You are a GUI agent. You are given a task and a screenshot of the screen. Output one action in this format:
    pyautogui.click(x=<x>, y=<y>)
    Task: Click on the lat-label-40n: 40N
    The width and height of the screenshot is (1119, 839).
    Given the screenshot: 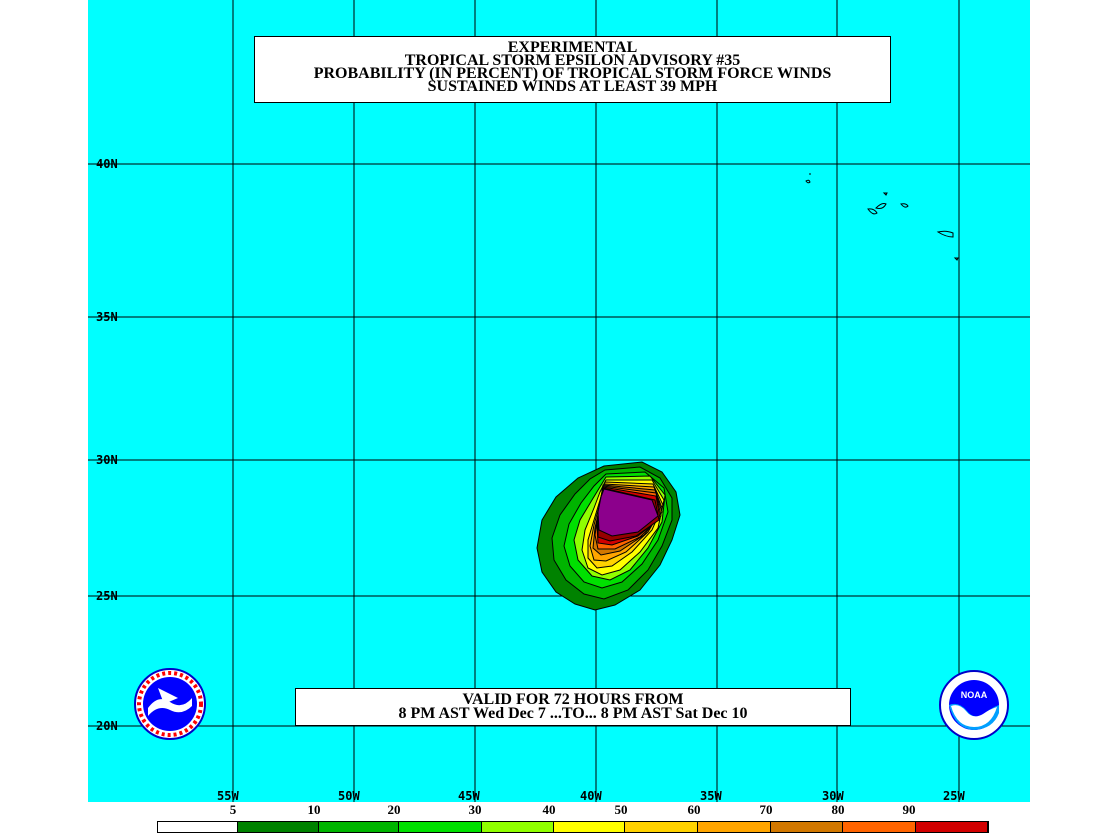 What is the action you would take?
    pyautogui.click(x=107, y=164)
    